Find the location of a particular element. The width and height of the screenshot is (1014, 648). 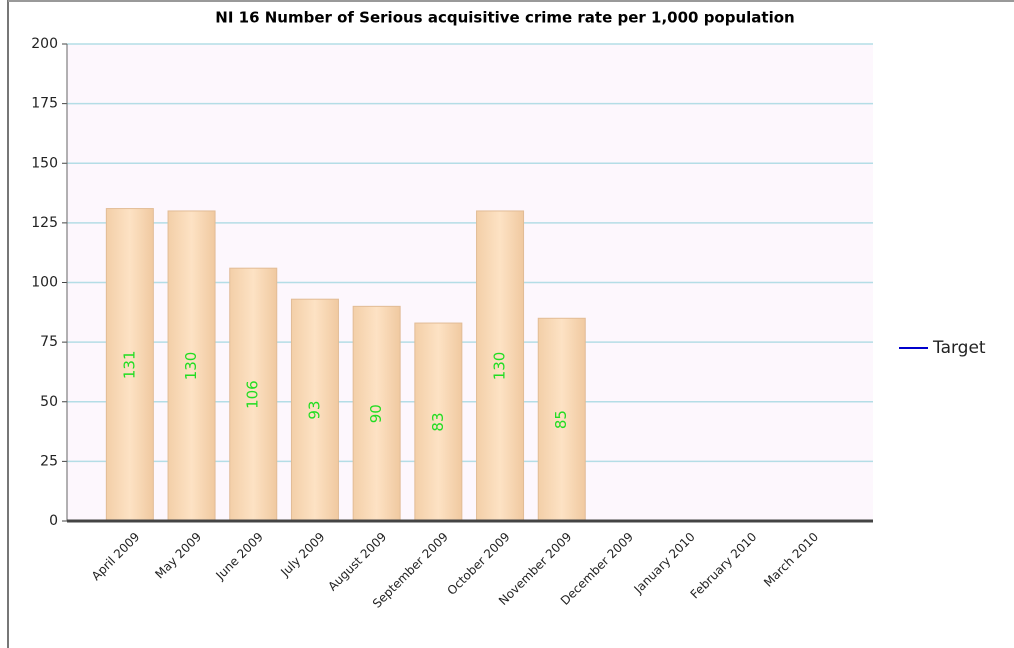

y-tick-label: 25 is located at coordinates (49, 461).